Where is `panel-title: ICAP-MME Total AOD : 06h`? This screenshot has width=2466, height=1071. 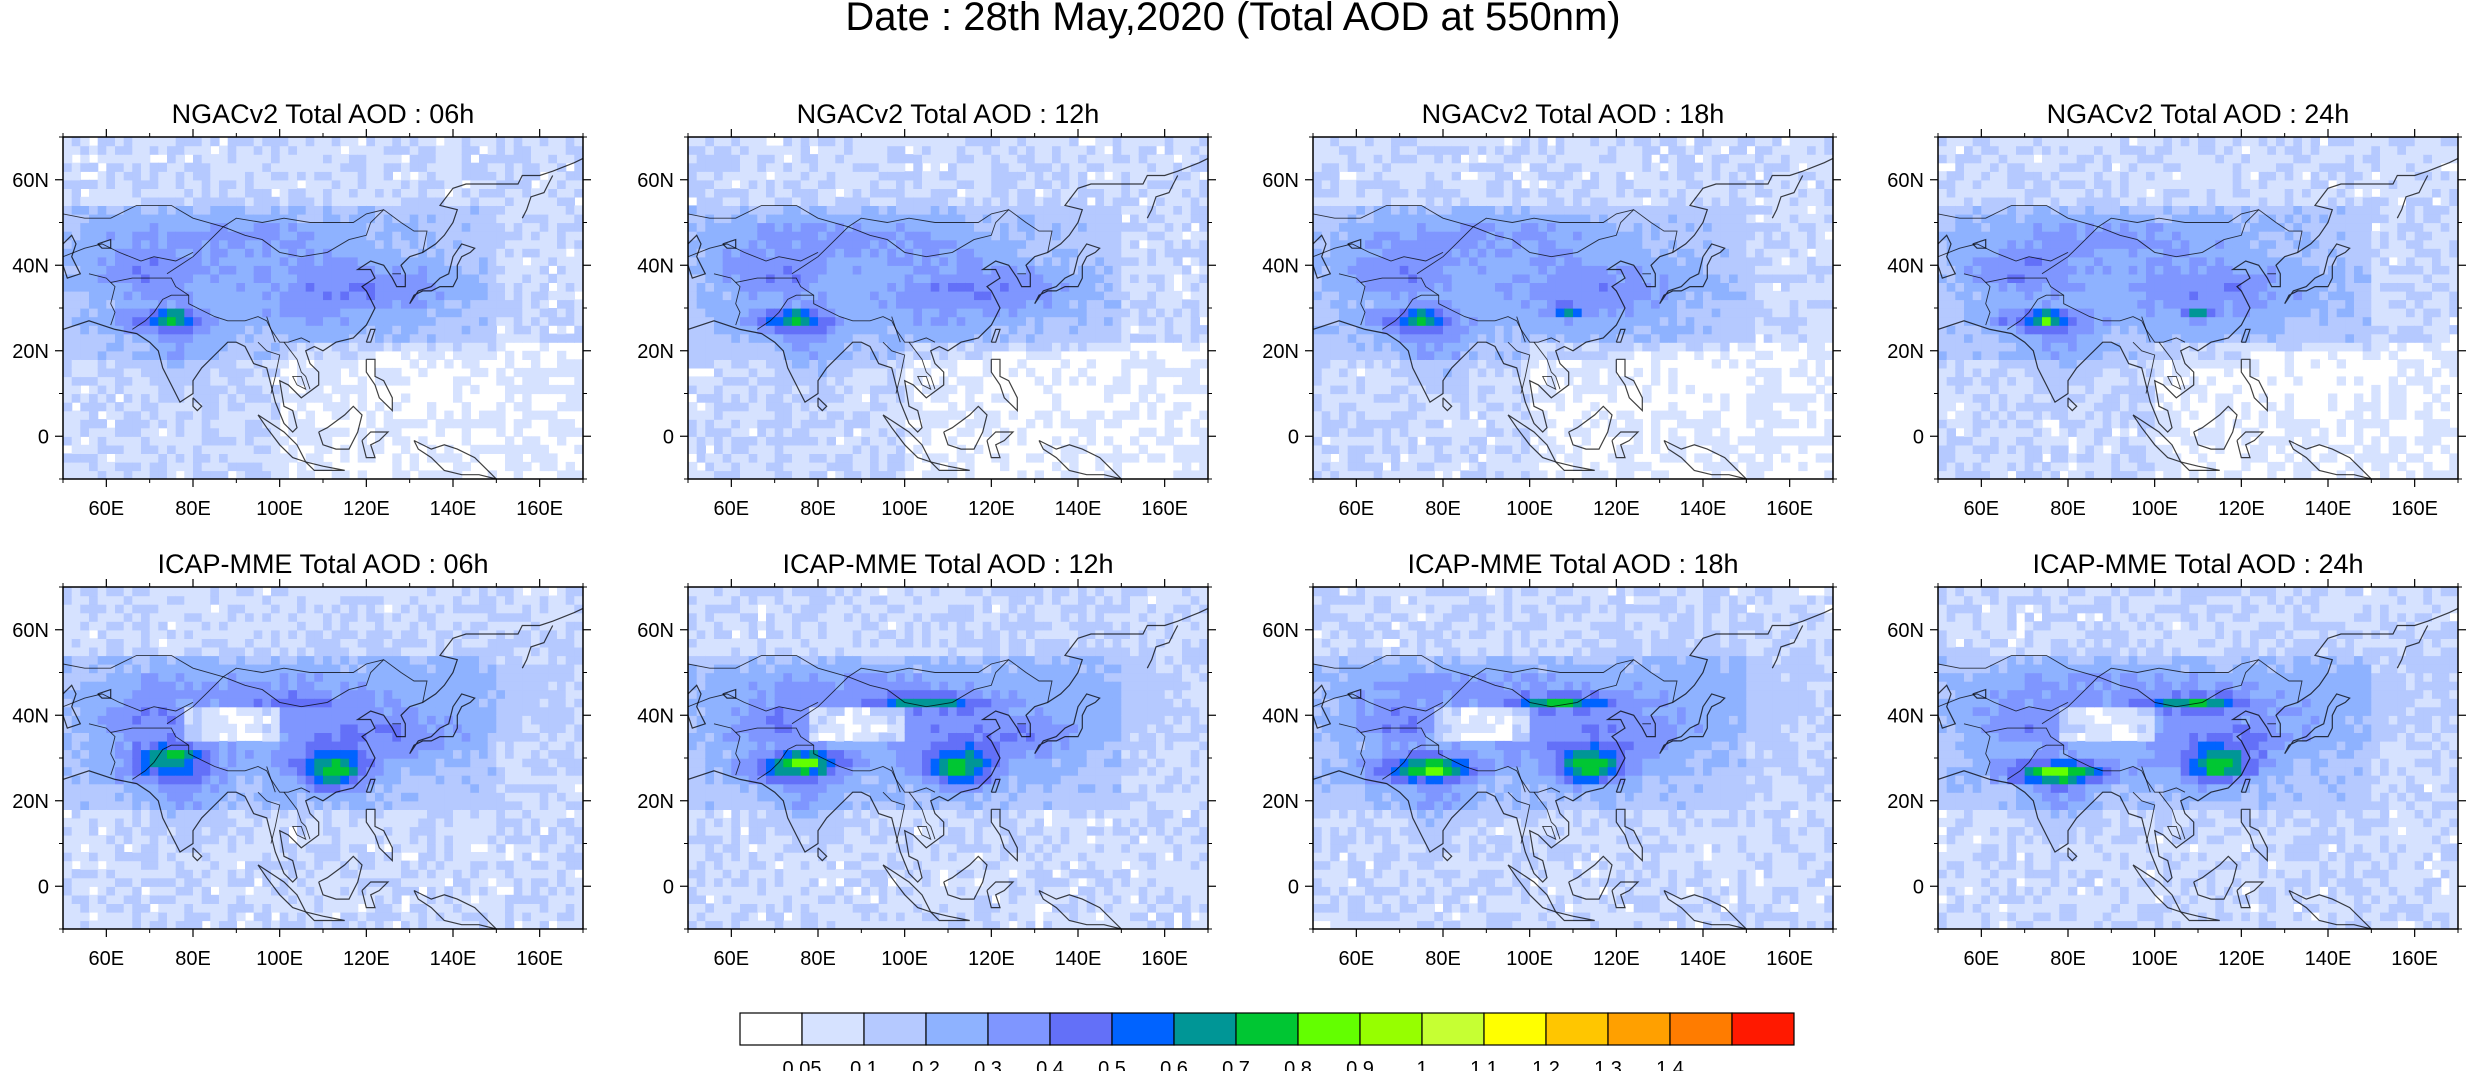
panel-title: ICAP-MME Total AOD : 06h is located at coordinates (322, 564).